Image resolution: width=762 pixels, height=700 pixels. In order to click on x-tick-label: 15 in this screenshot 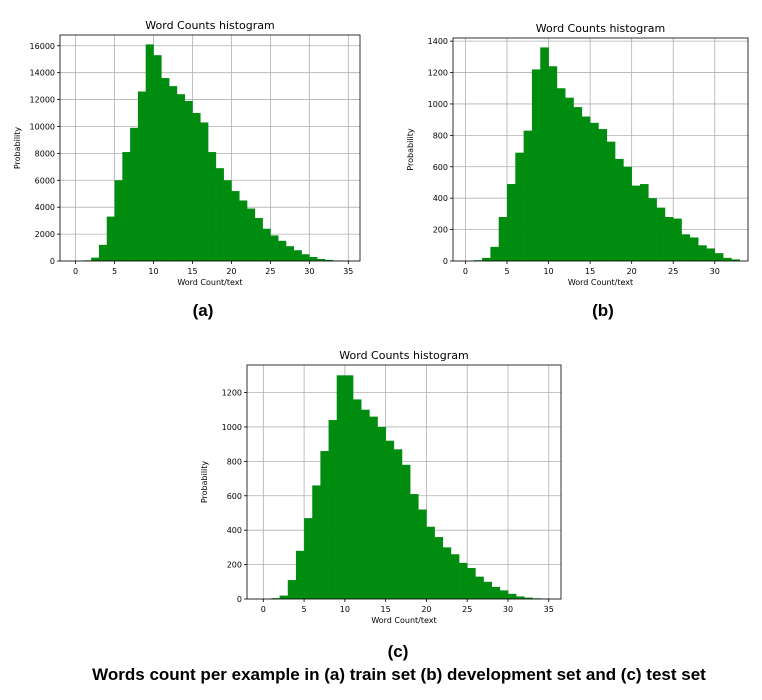, I will do `click(386, 609)`.